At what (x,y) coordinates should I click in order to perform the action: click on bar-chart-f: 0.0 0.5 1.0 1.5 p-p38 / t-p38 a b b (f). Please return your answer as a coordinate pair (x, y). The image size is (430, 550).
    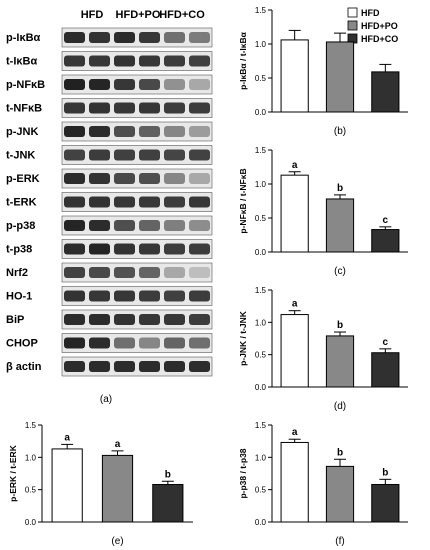
    Looking at the image, I should click on (323, 484).